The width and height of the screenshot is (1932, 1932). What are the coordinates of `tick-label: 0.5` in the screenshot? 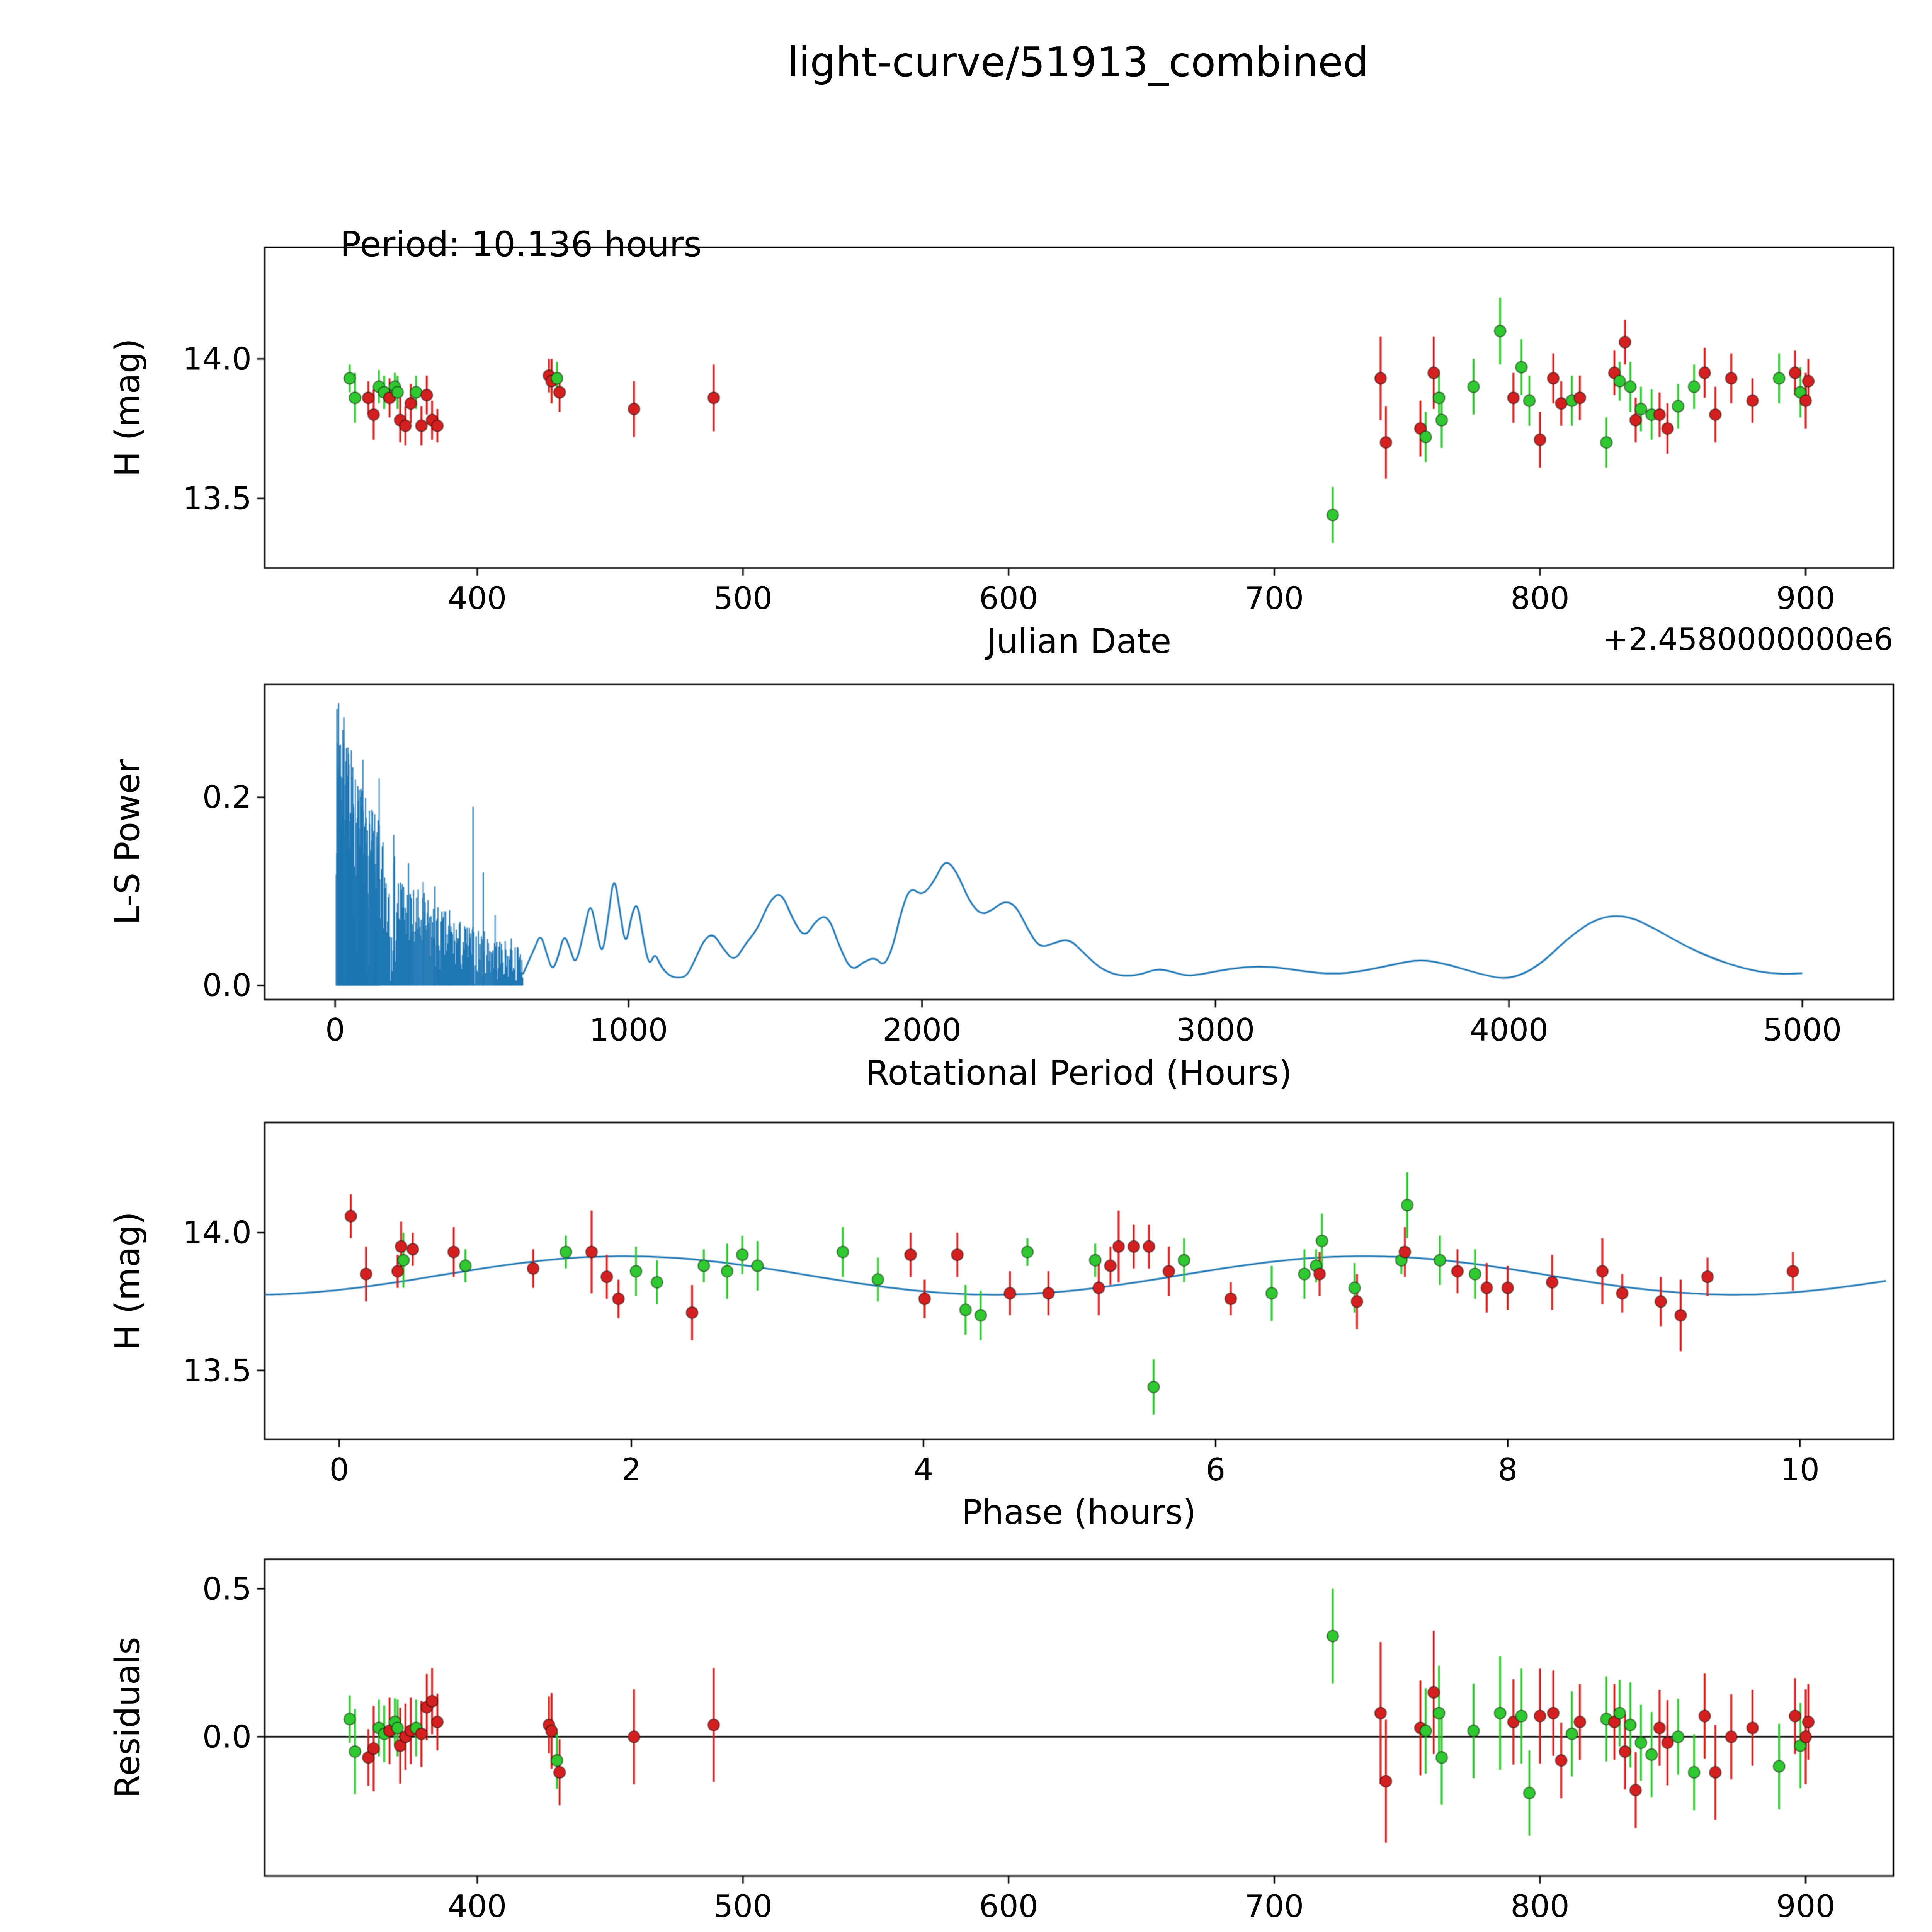 It's located at (227, 1589).